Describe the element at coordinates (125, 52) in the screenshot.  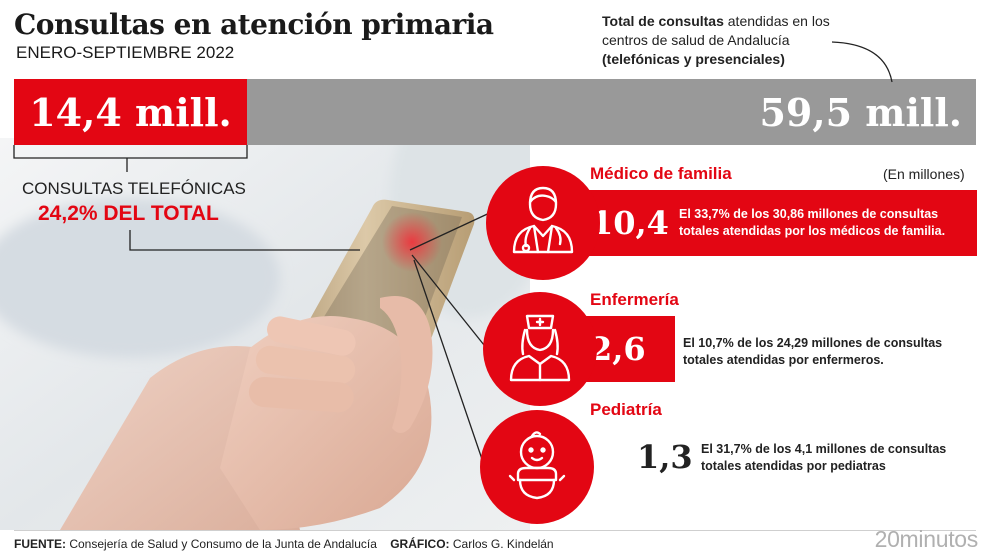
I see `page-subtitle: ENERO-SEPTIEMBRE 2022` at that location.